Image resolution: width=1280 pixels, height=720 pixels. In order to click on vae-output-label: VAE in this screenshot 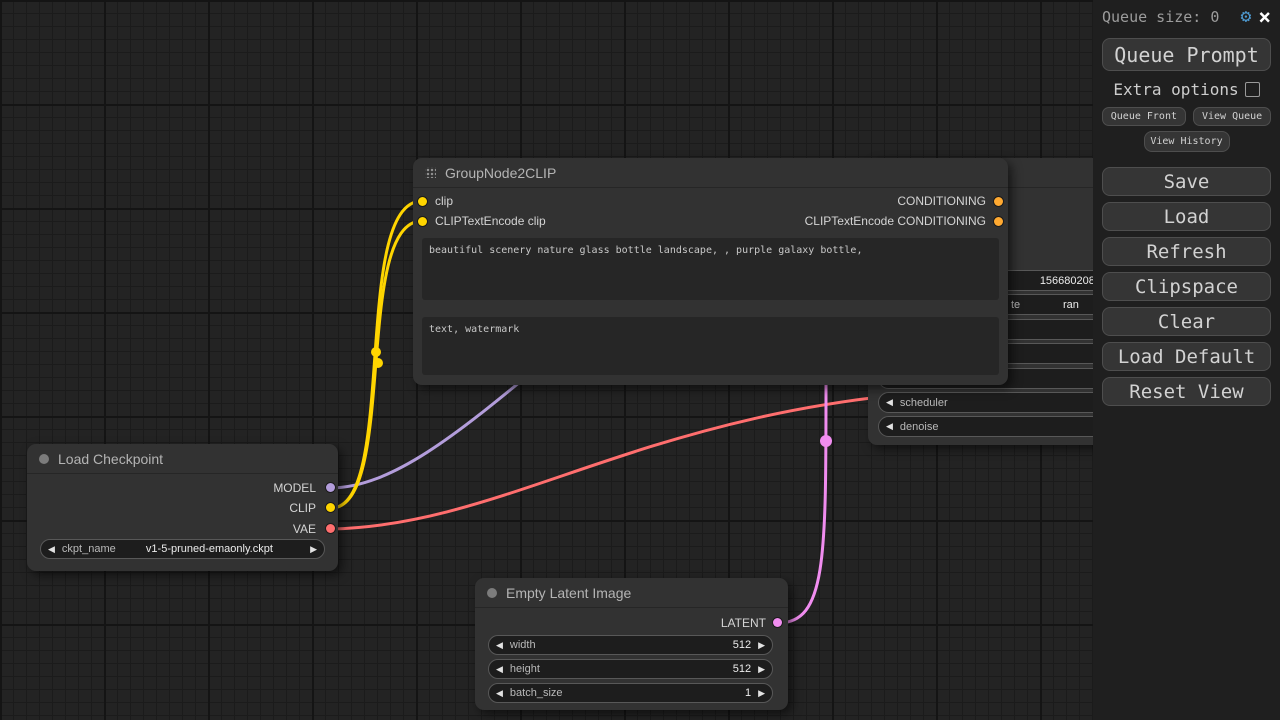, I will do `click(304, 529)`.